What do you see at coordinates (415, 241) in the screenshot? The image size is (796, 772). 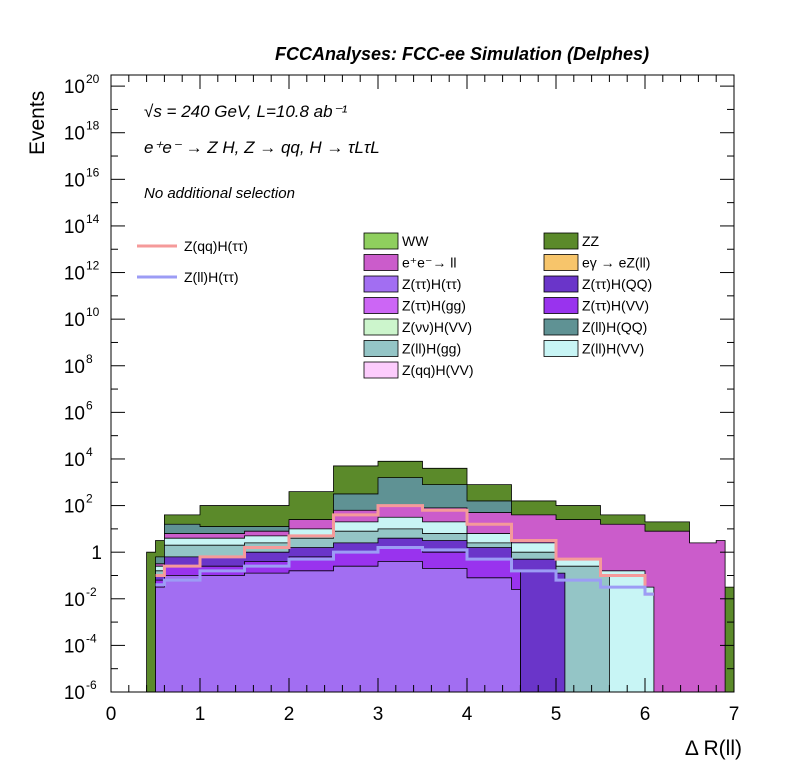 I see `legend-box-label-0: WW` at bounding box center [415, 241].